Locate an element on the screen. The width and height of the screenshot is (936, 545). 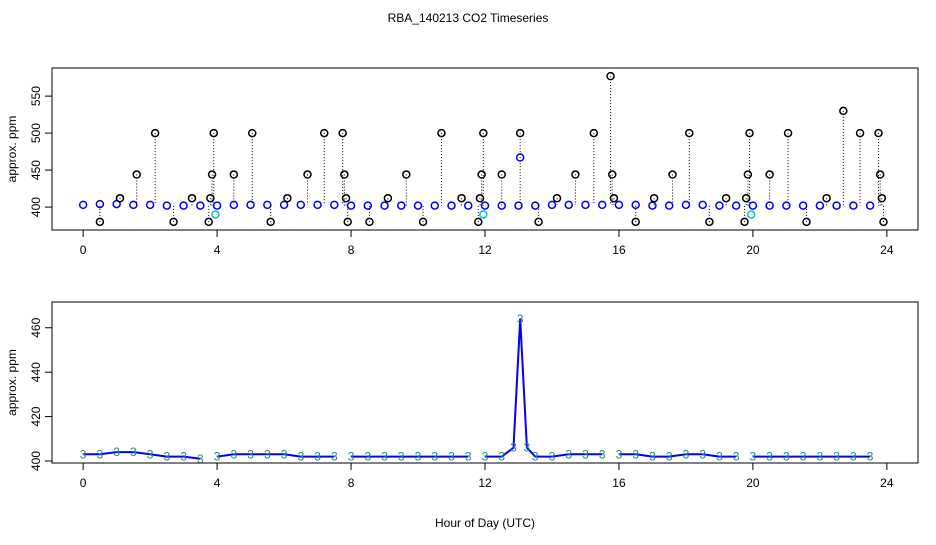
y-tick-label: 500 is located at coordinates (36, 133).